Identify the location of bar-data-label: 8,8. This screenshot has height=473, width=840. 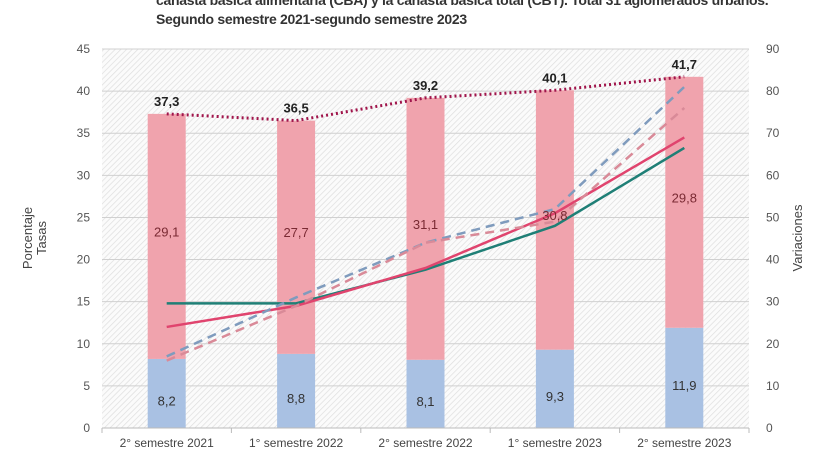
(296, 398).